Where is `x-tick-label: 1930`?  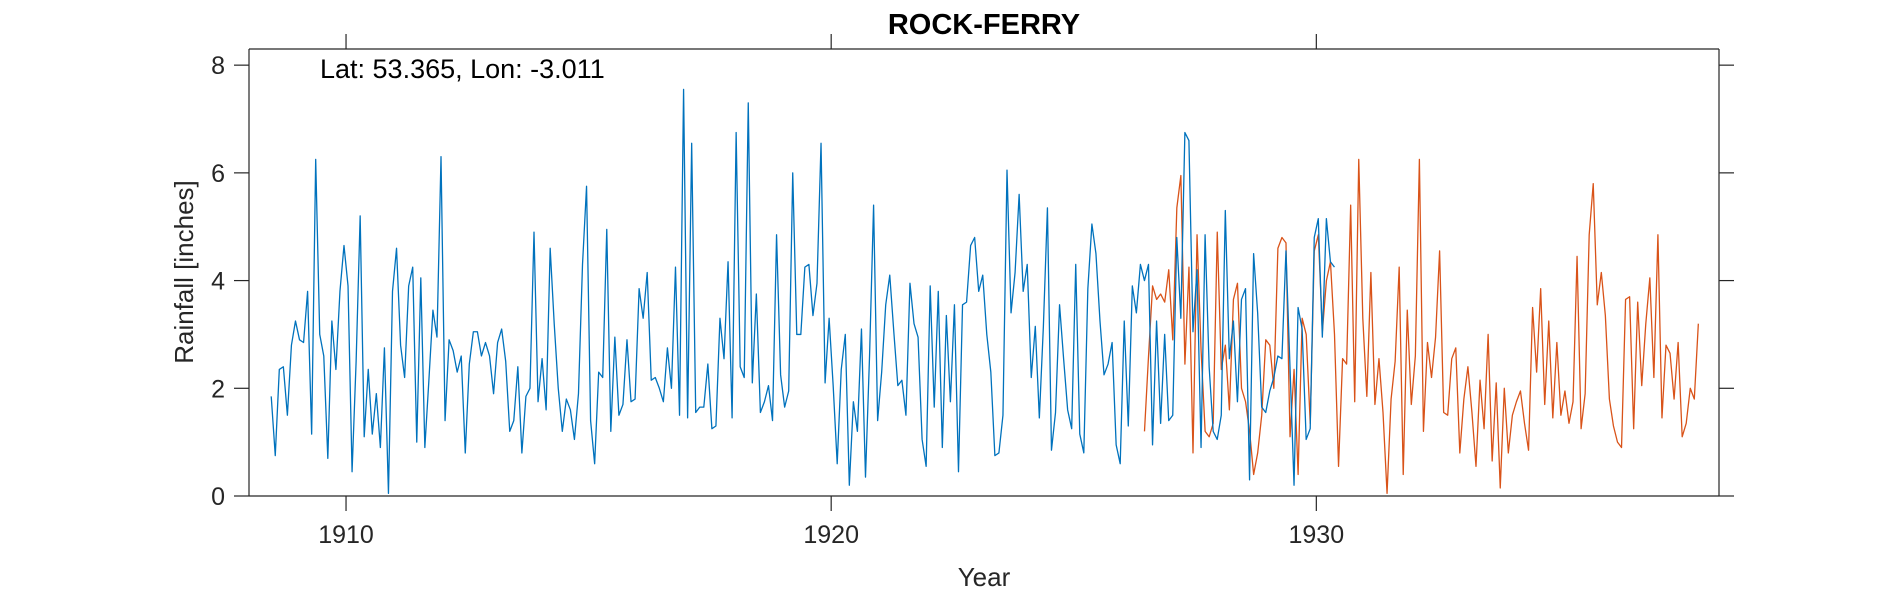 x-tick-label: 1930 is located at coordinates (1317, 535).